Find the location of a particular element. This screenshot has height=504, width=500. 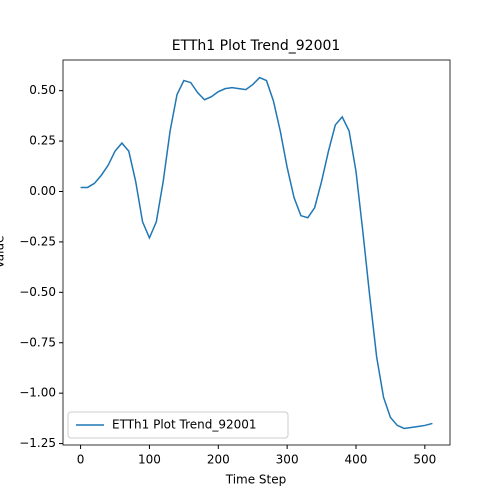

y-tick-label: 0.00 is located at coordinates (42, 191).